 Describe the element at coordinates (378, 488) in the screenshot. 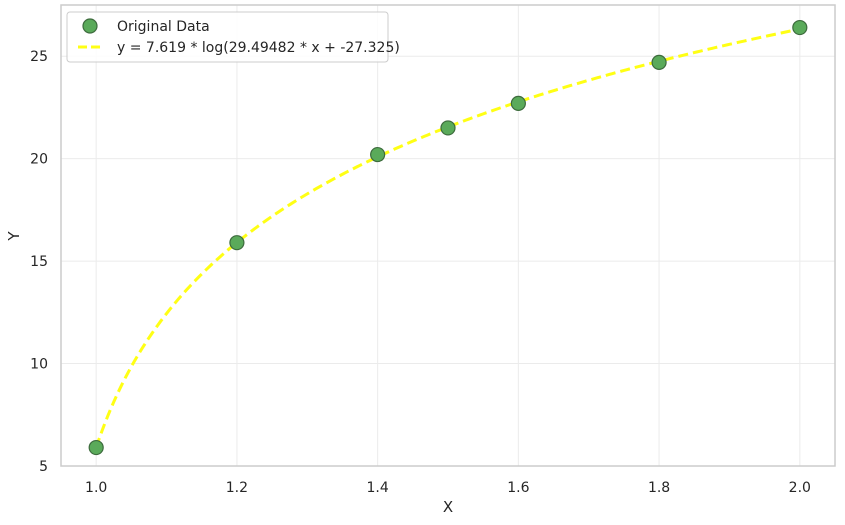

I see `x-tick-label: 1.4` at that location.